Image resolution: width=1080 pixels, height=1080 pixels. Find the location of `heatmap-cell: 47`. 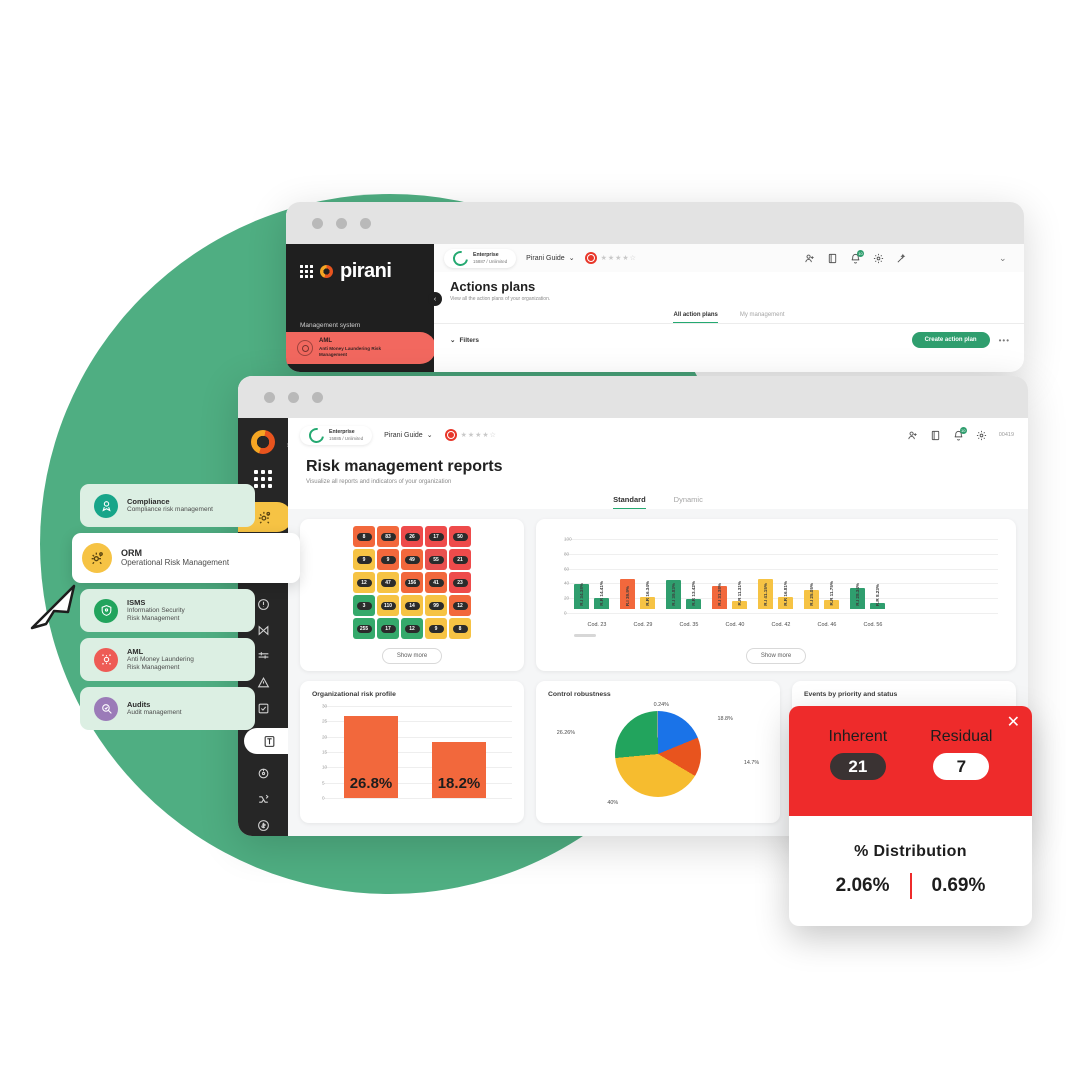

heatmap-cell: 47 is located at coordinates (388, 582).